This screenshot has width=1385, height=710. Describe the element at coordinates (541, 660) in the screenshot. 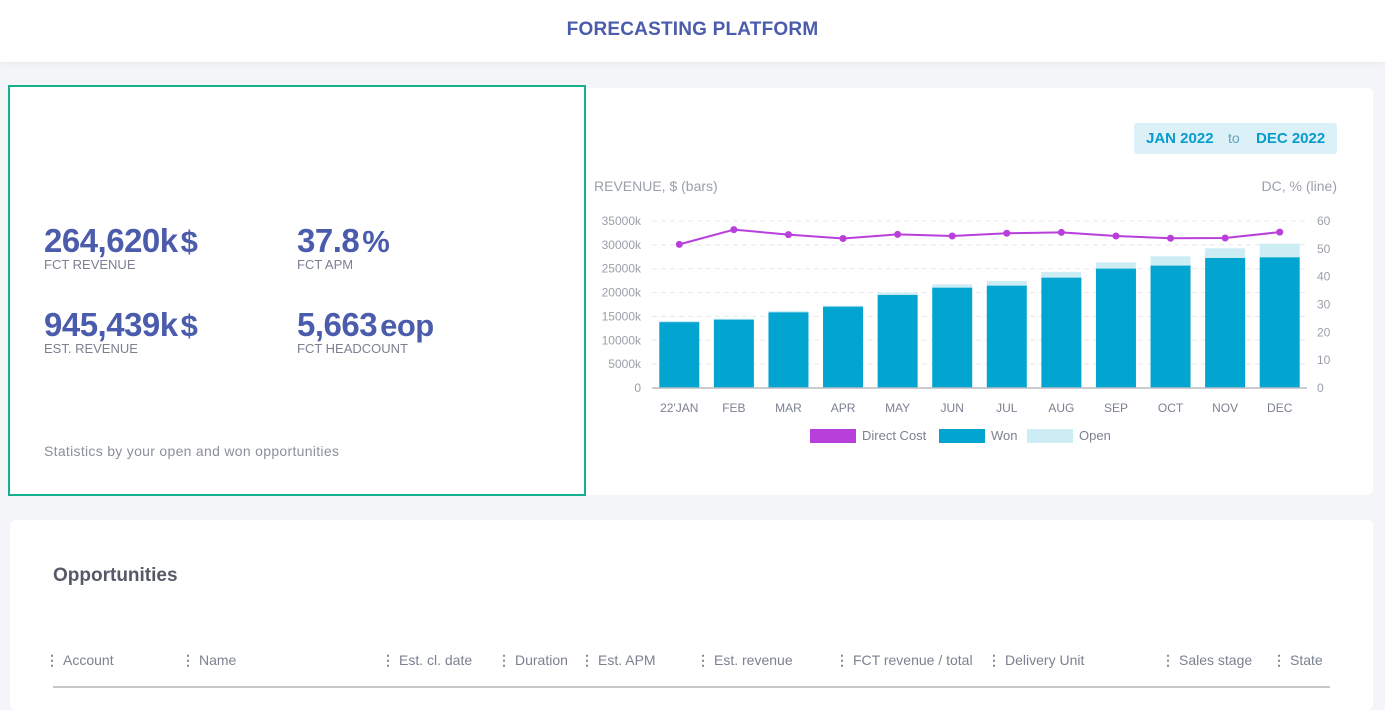

I see `column-label: Duration` at that location.